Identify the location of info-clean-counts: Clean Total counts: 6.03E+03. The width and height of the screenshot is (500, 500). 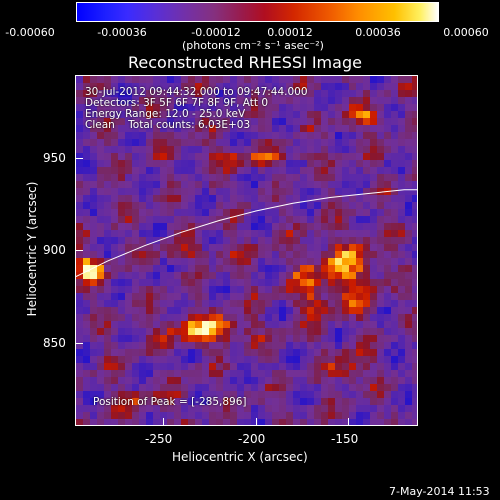
(168, 125).